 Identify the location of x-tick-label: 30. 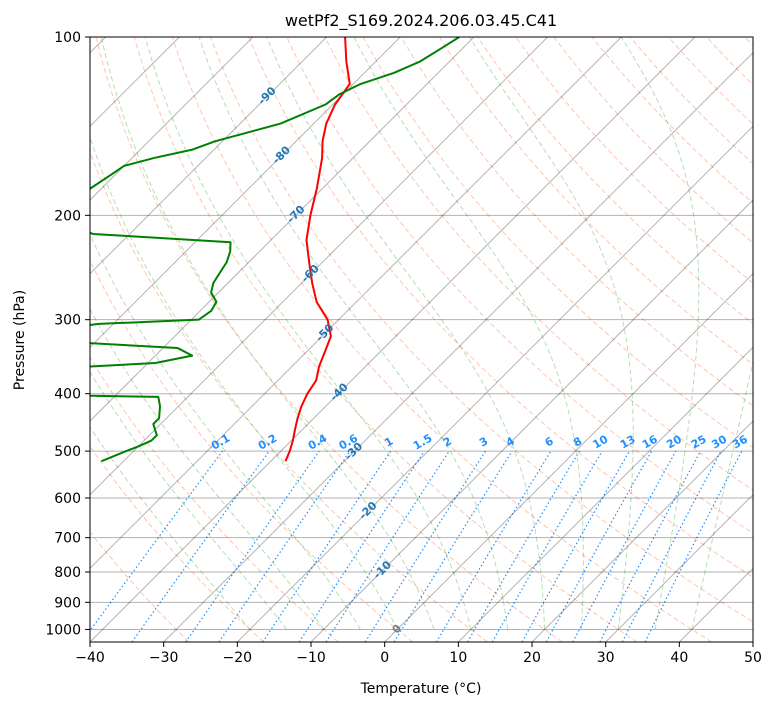
(606, 658).